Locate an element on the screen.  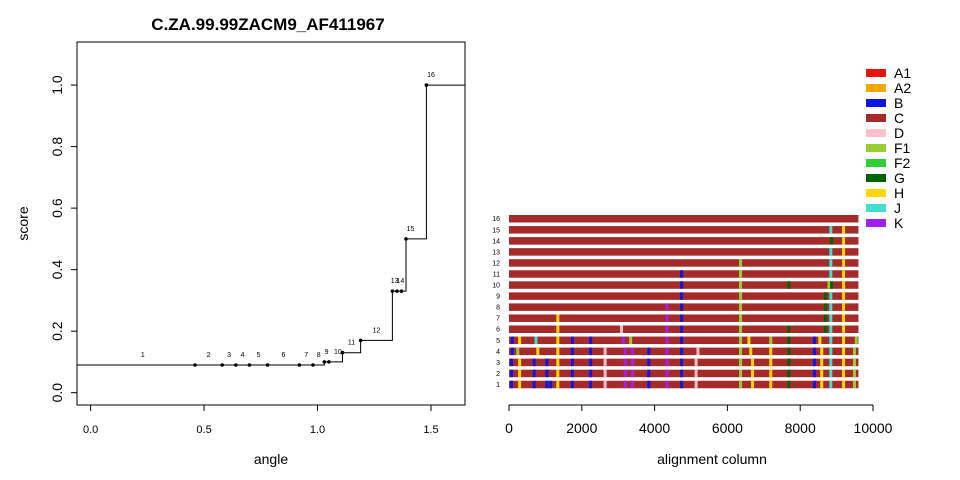
x-tick-label: 1.5 is located at coordinates (430, 430).